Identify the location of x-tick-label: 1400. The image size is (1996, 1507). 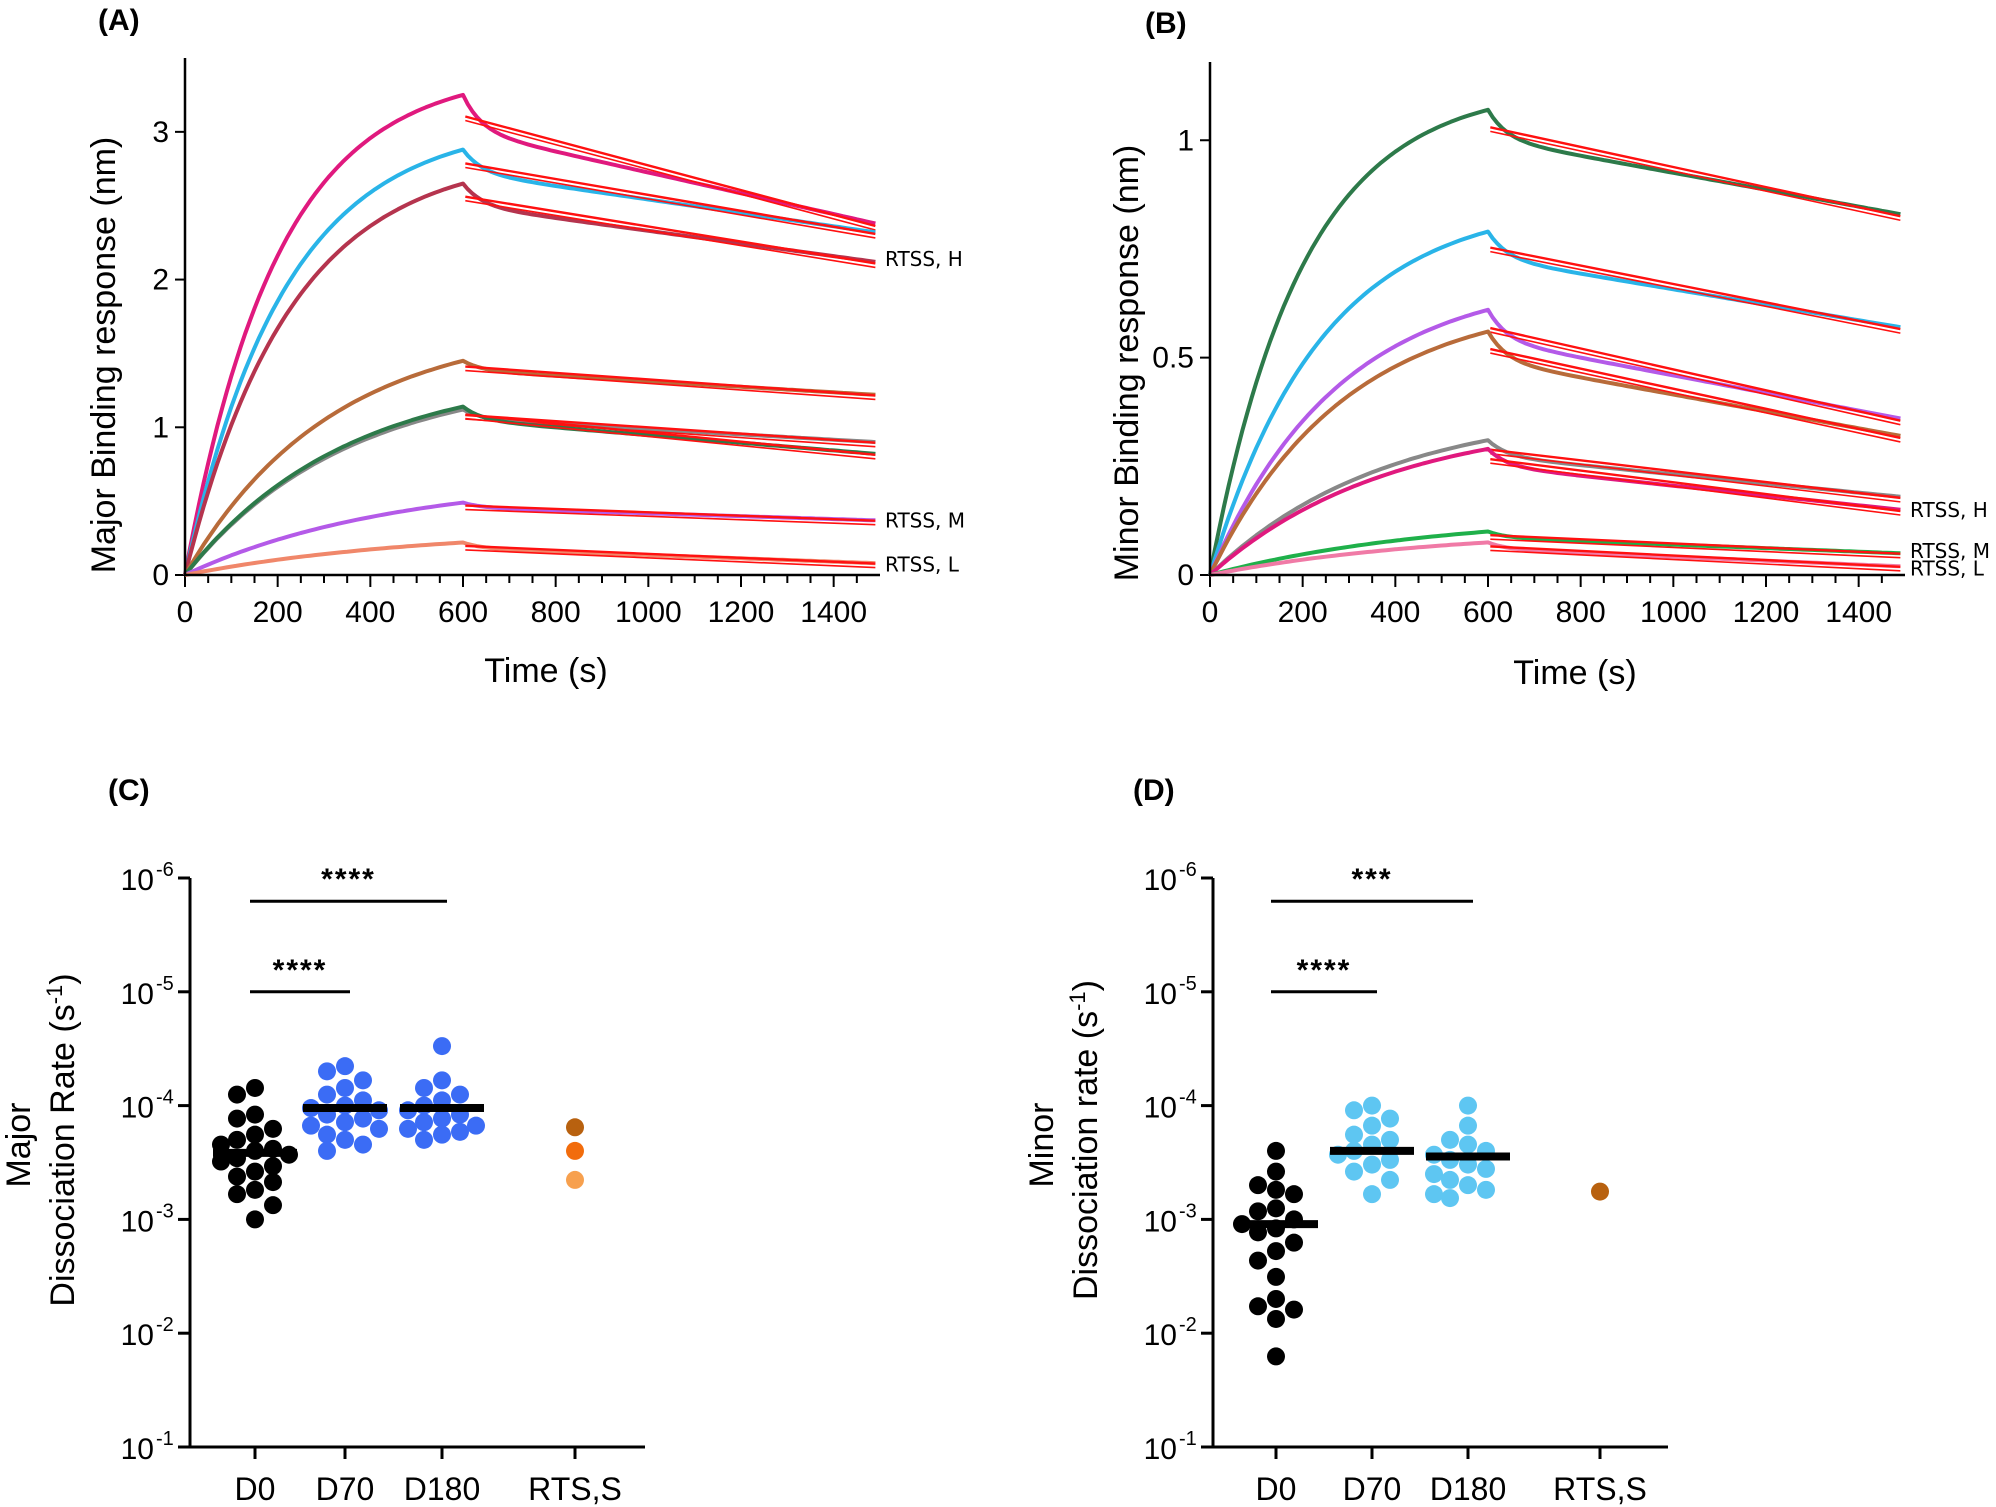
(833, 612).